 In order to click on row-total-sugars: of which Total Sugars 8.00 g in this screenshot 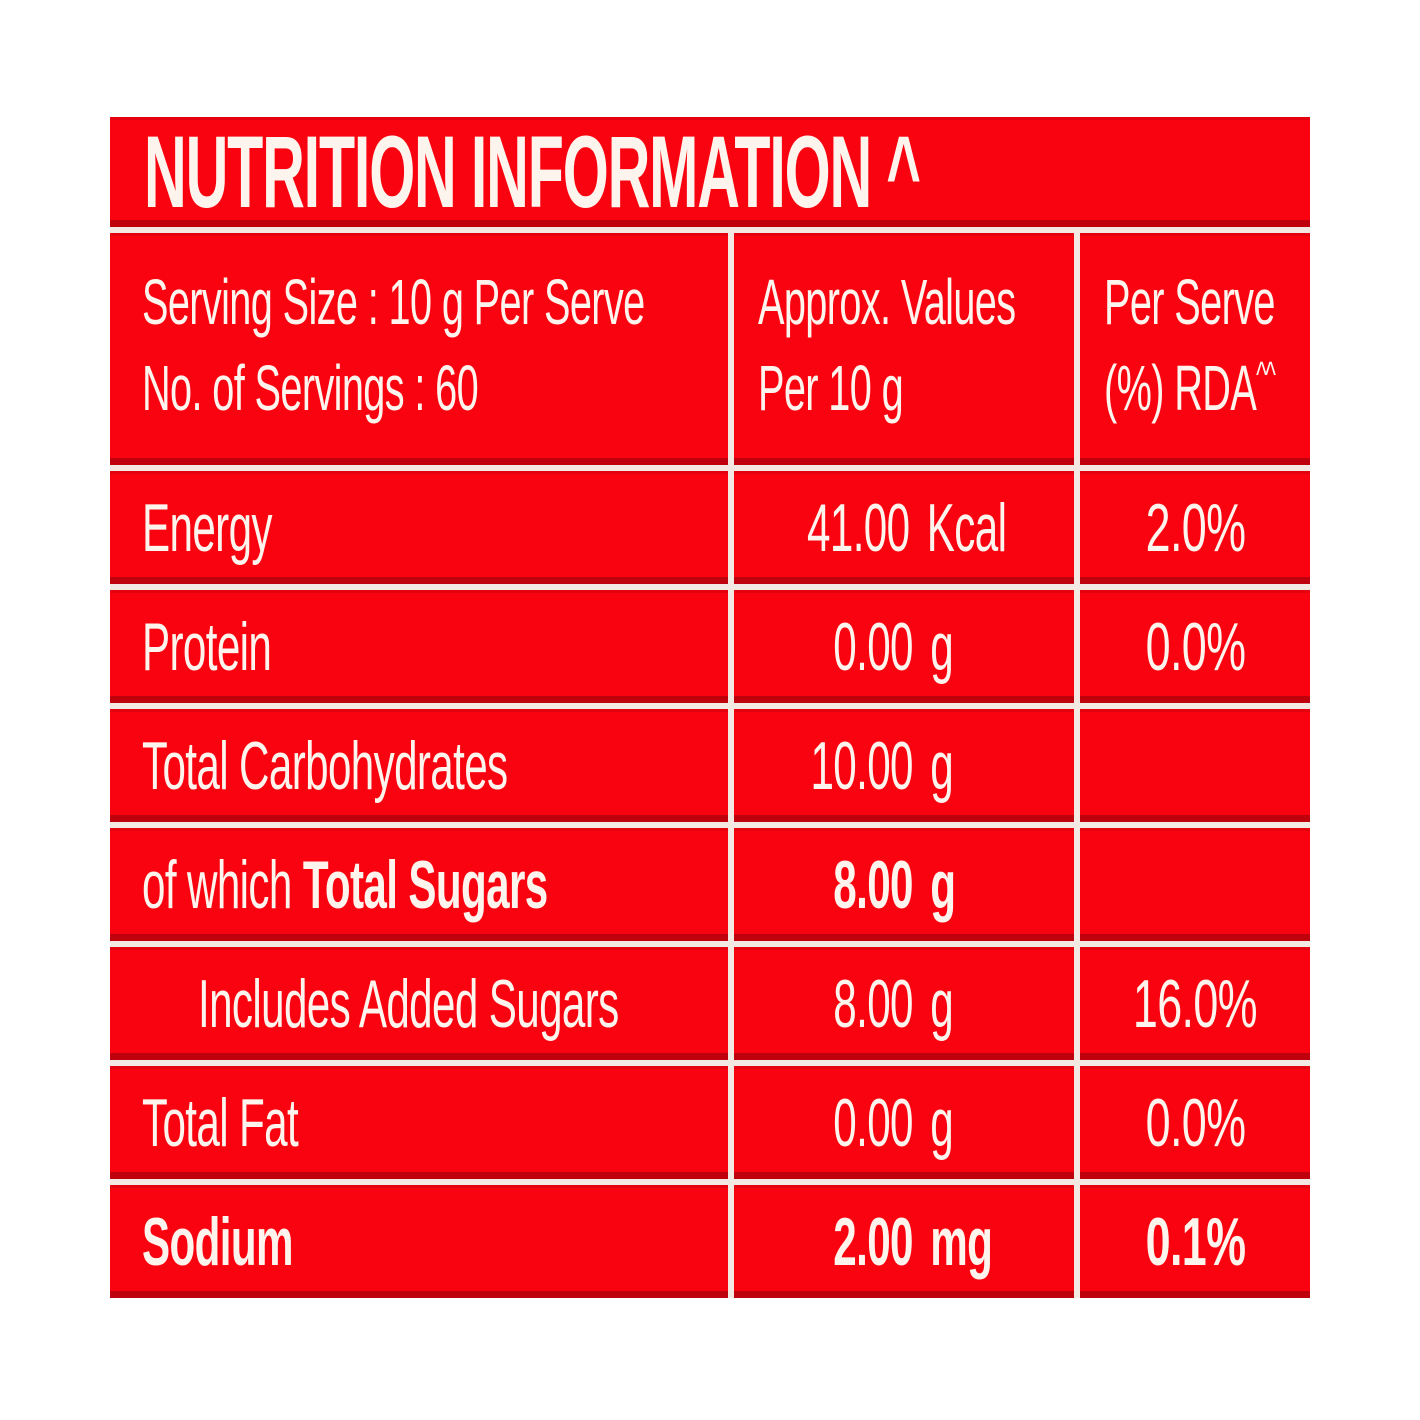, I will do `click(710, 884)`.